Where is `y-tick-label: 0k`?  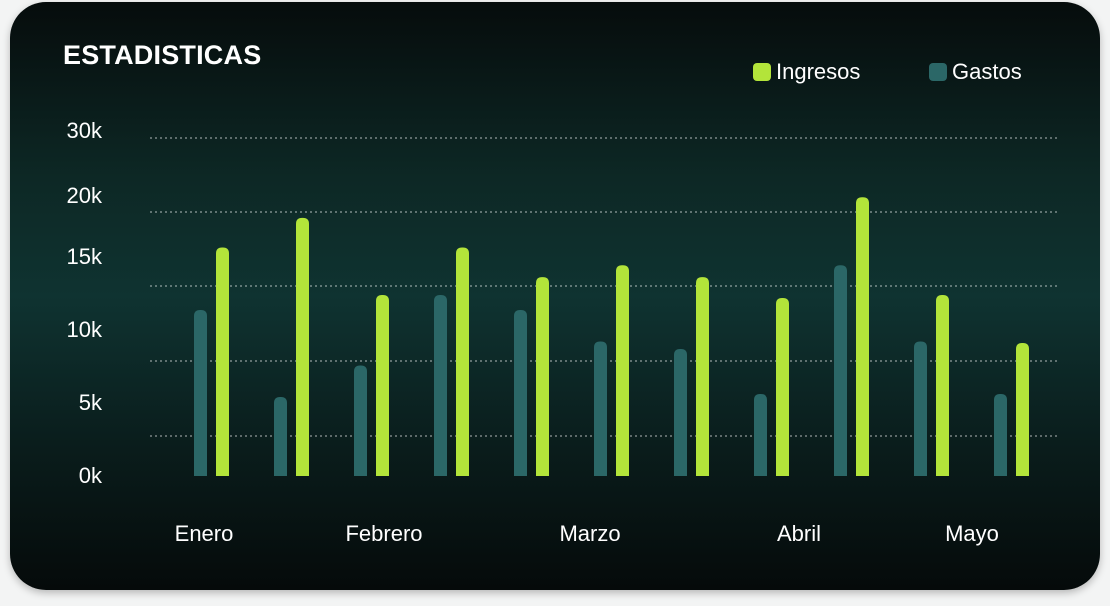 y-tick-label: 0k is located at coordinates (91, 475).